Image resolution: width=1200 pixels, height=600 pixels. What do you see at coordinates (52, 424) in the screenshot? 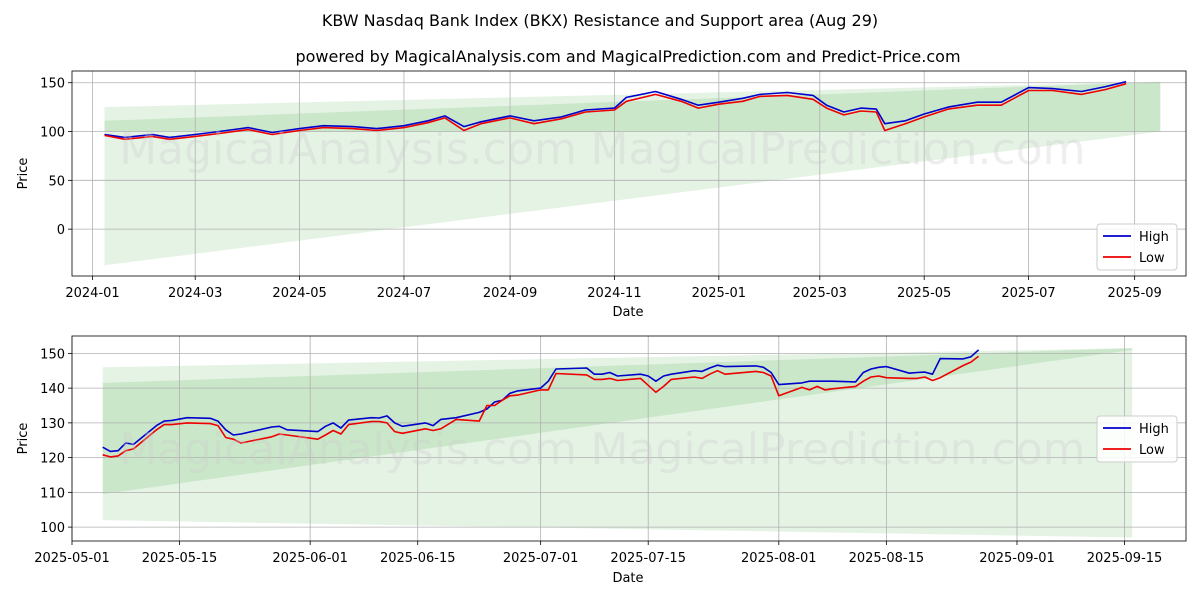
I see `y-tick-label: 130` at bounding box center [52, 424].